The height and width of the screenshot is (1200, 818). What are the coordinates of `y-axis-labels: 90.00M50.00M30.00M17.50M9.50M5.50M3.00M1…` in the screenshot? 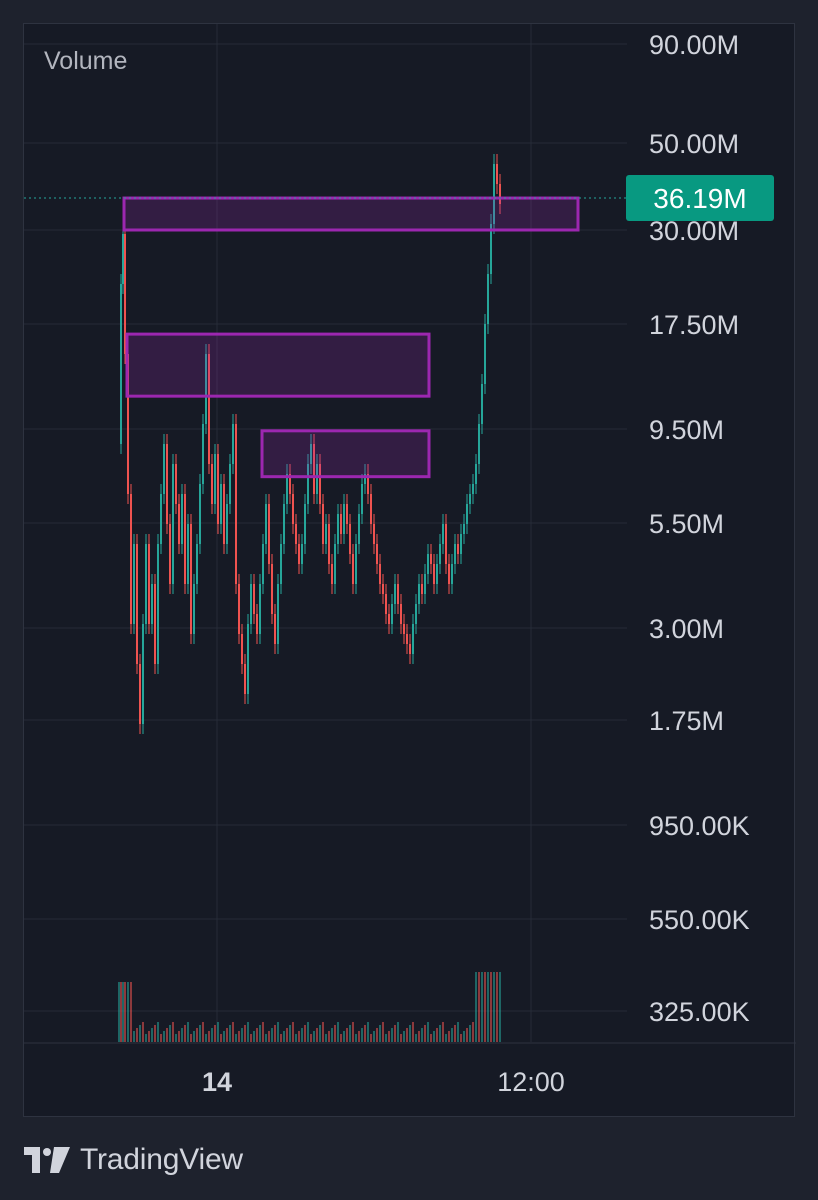 It's located at (699, 528).